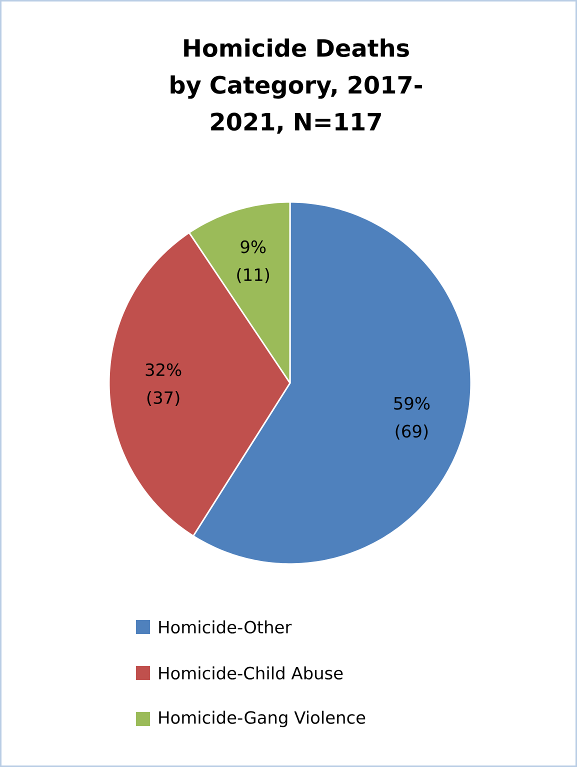 The height and width of the screenshot is (767, 577). Describe the element at coordinates (296, 86) in the screenshot. I see `chart-title: Homicide Deaths by Category, 2017-2021, N=117` at that location.